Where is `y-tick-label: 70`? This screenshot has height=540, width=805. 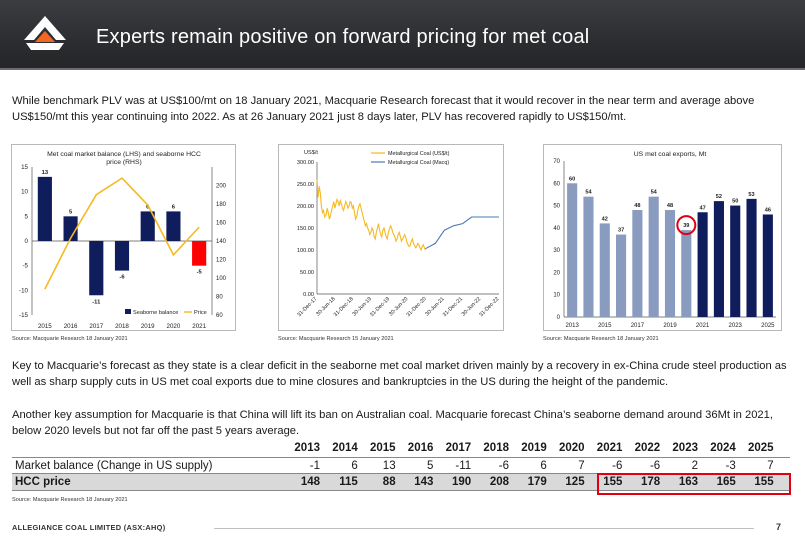 y-tick-label: 70 is located at coordinates (556, 162).